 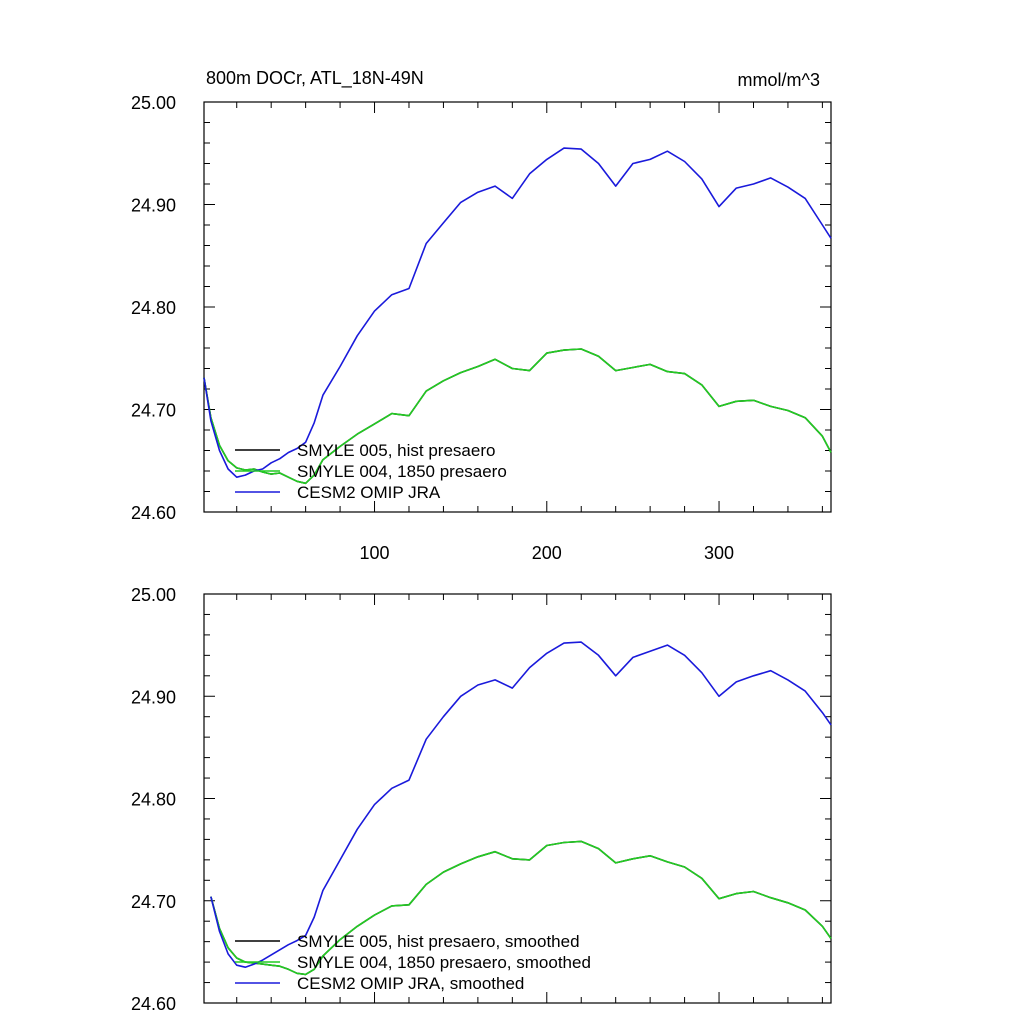 I want to click on legend-entry: CESM2 OMIP JRA, so click(x=369, y=492).